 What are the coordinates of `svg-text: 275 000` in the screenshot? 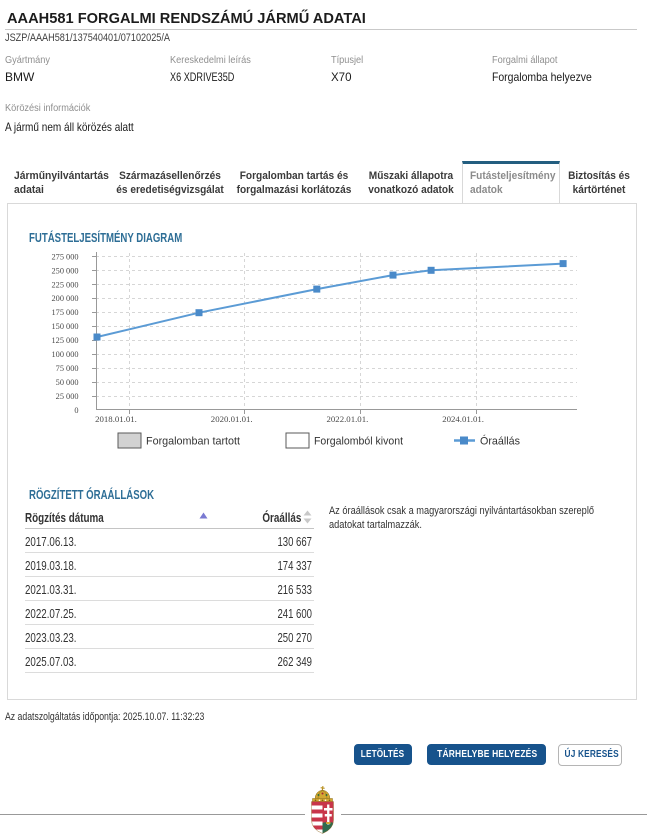 It's located at (65, 256).